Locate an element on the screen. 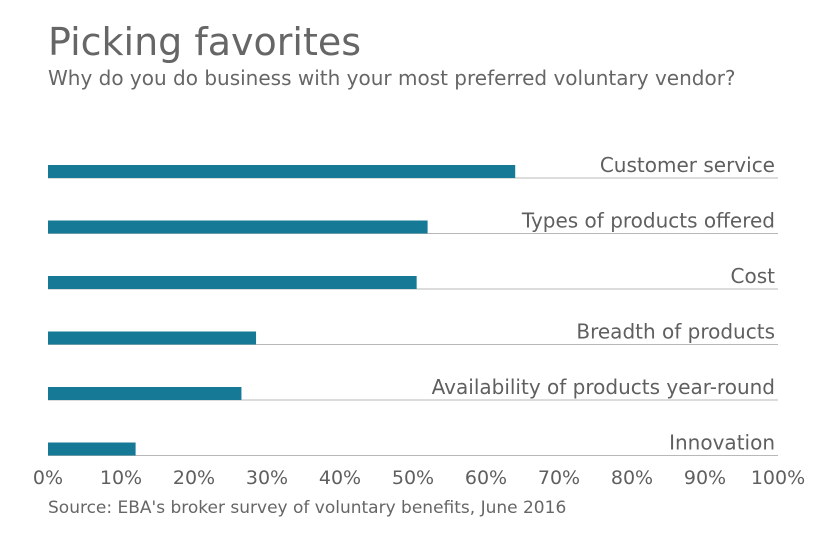 The image size is (840, 547). category-label: Availability of products year-round is located at coordinates (603, 387).